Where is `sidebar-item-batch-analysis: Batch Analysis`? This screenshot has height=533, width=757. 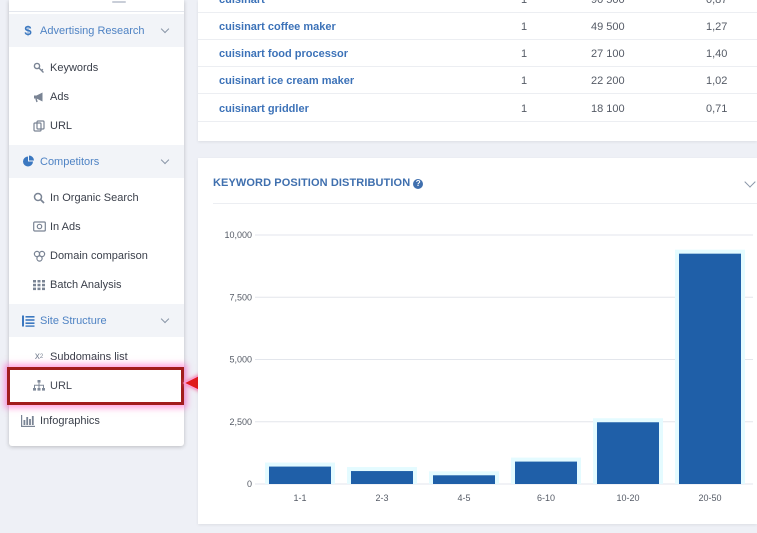
sidebar-item-batch-analysis: Batch Analysis is located at coordinates (96, 284).